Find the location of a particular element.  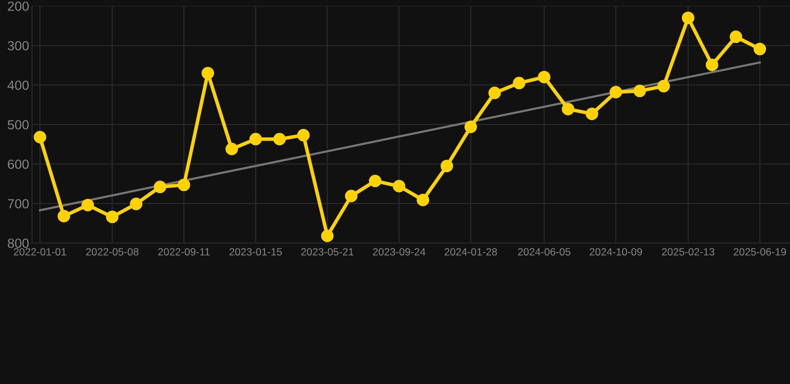

y-tick-label: 800 is located at coordinates (18, 243).